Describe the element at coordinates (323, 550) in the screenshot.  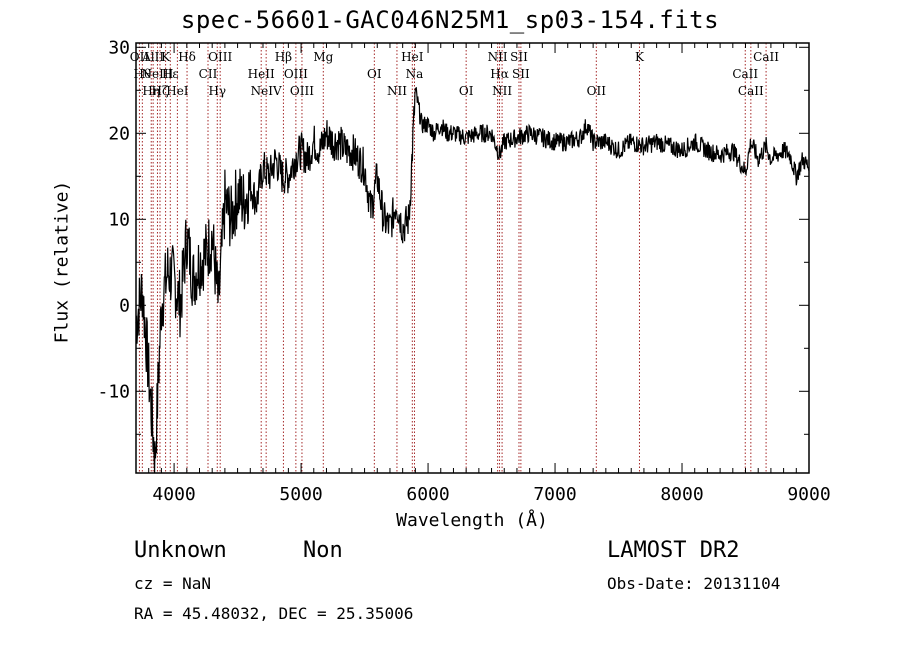
I see `object-subclass: Non` at that location.